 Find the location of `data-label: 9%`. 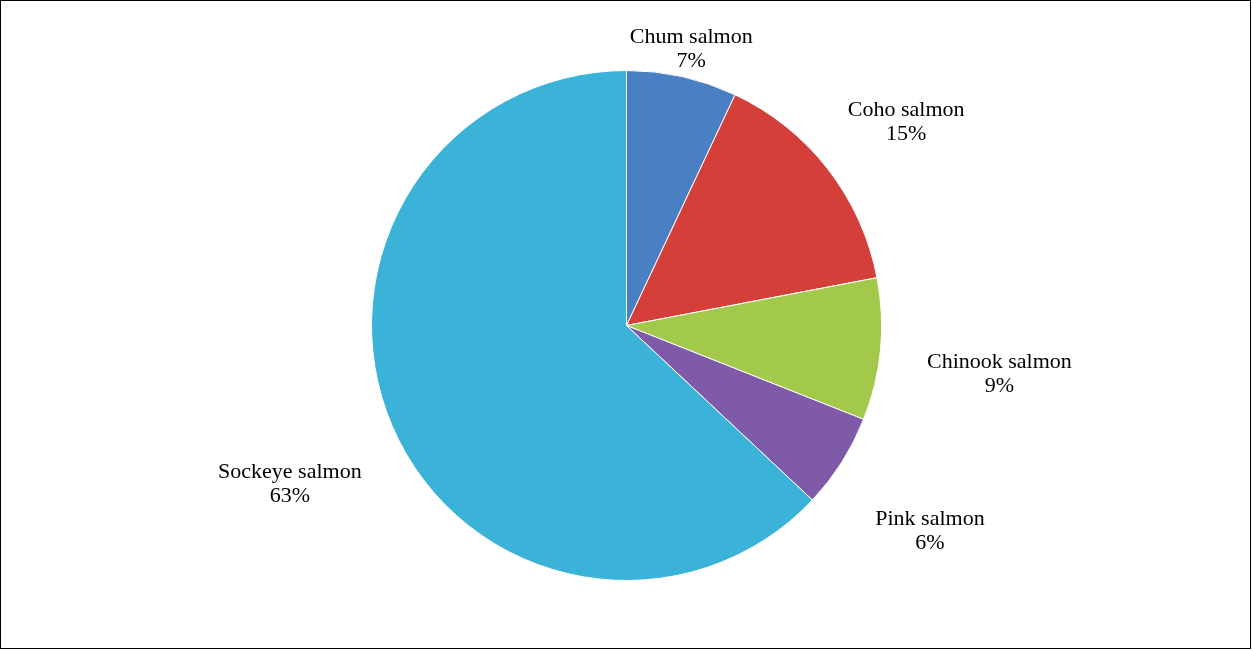

data-label: 9% is located at coordinates (999, 384).